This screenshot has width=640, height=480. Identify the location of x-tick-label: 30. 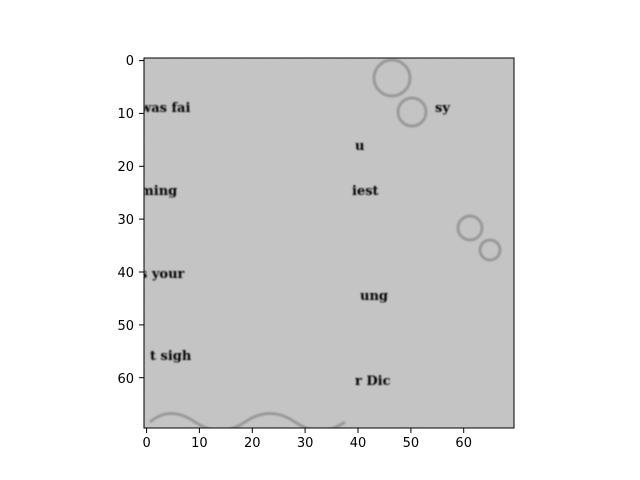
(305, 443).